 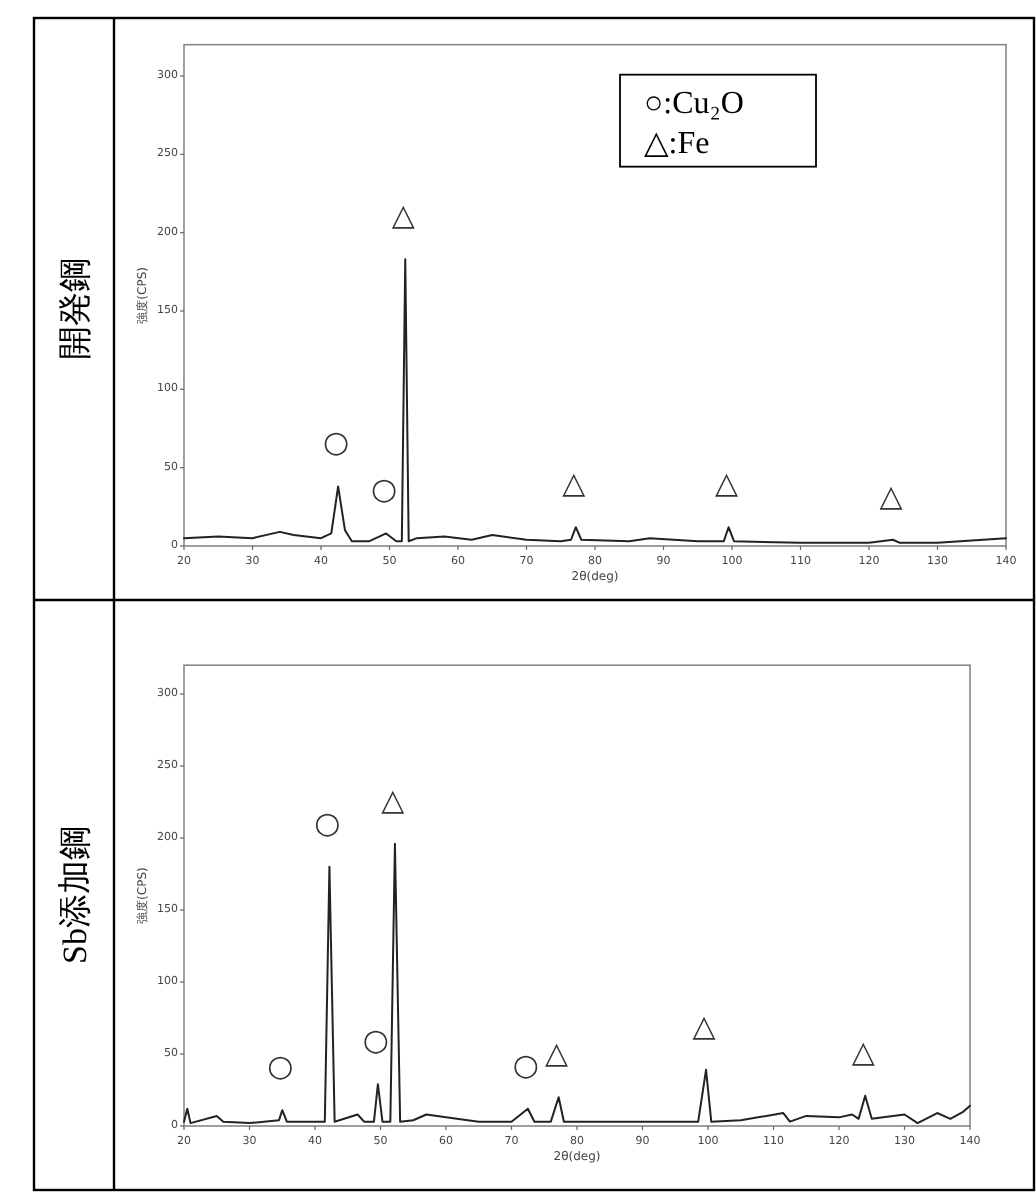 What do you see at coordinates (694, 102) in the screenshot?
I see `annotation: ○:Cu₂O` at bounding box center [694, 102].